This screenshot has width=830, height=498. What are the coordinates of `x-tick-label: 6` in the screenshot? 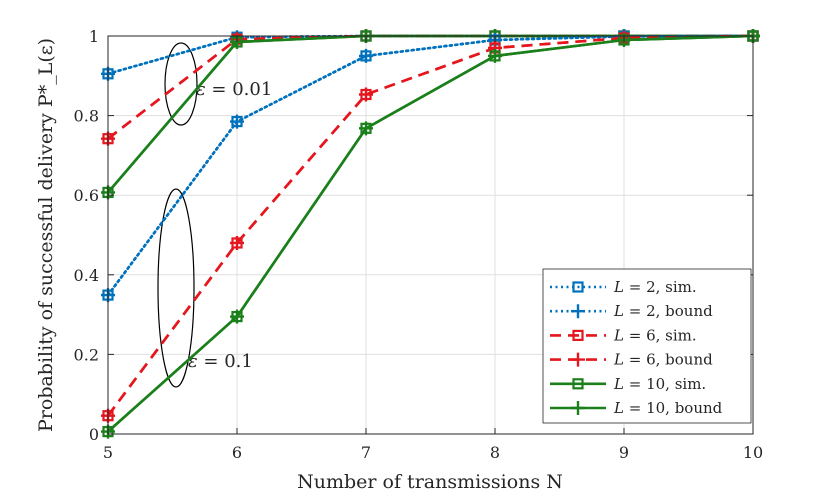 It's located at (237, 452).